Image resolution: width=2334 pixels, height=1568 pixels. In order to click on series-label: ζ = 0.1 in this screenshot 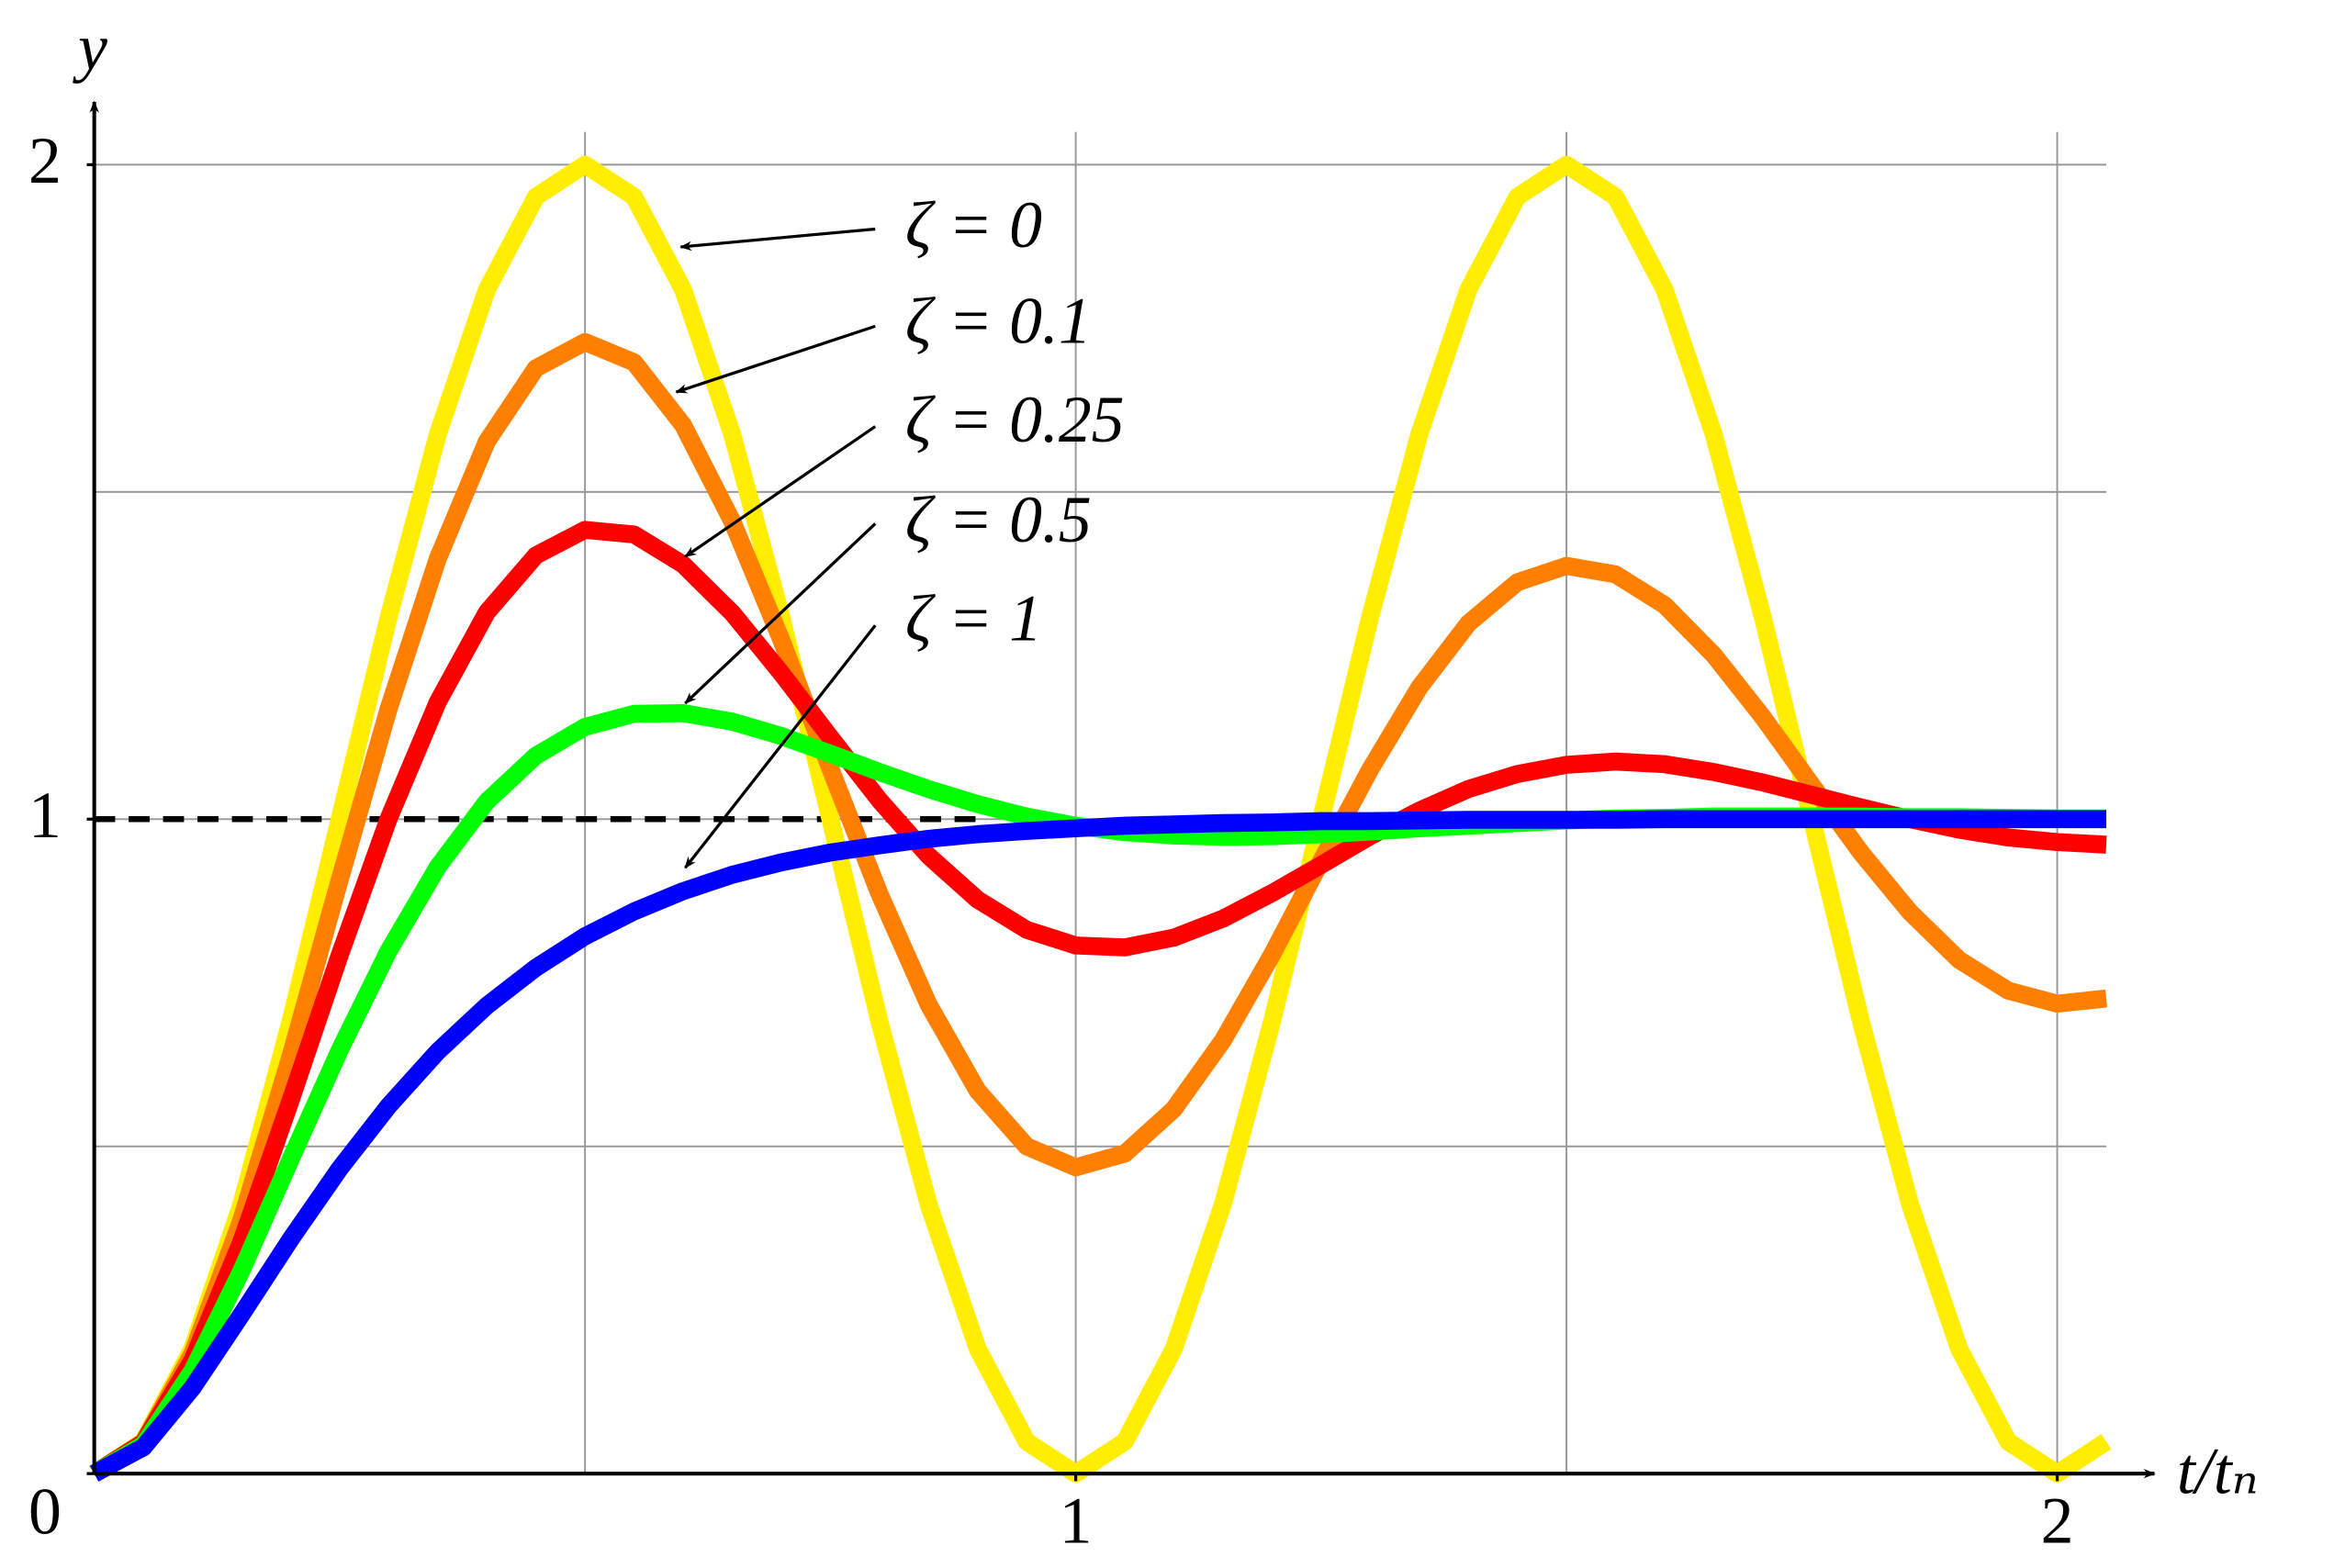, I will do `click(999, 320)`.